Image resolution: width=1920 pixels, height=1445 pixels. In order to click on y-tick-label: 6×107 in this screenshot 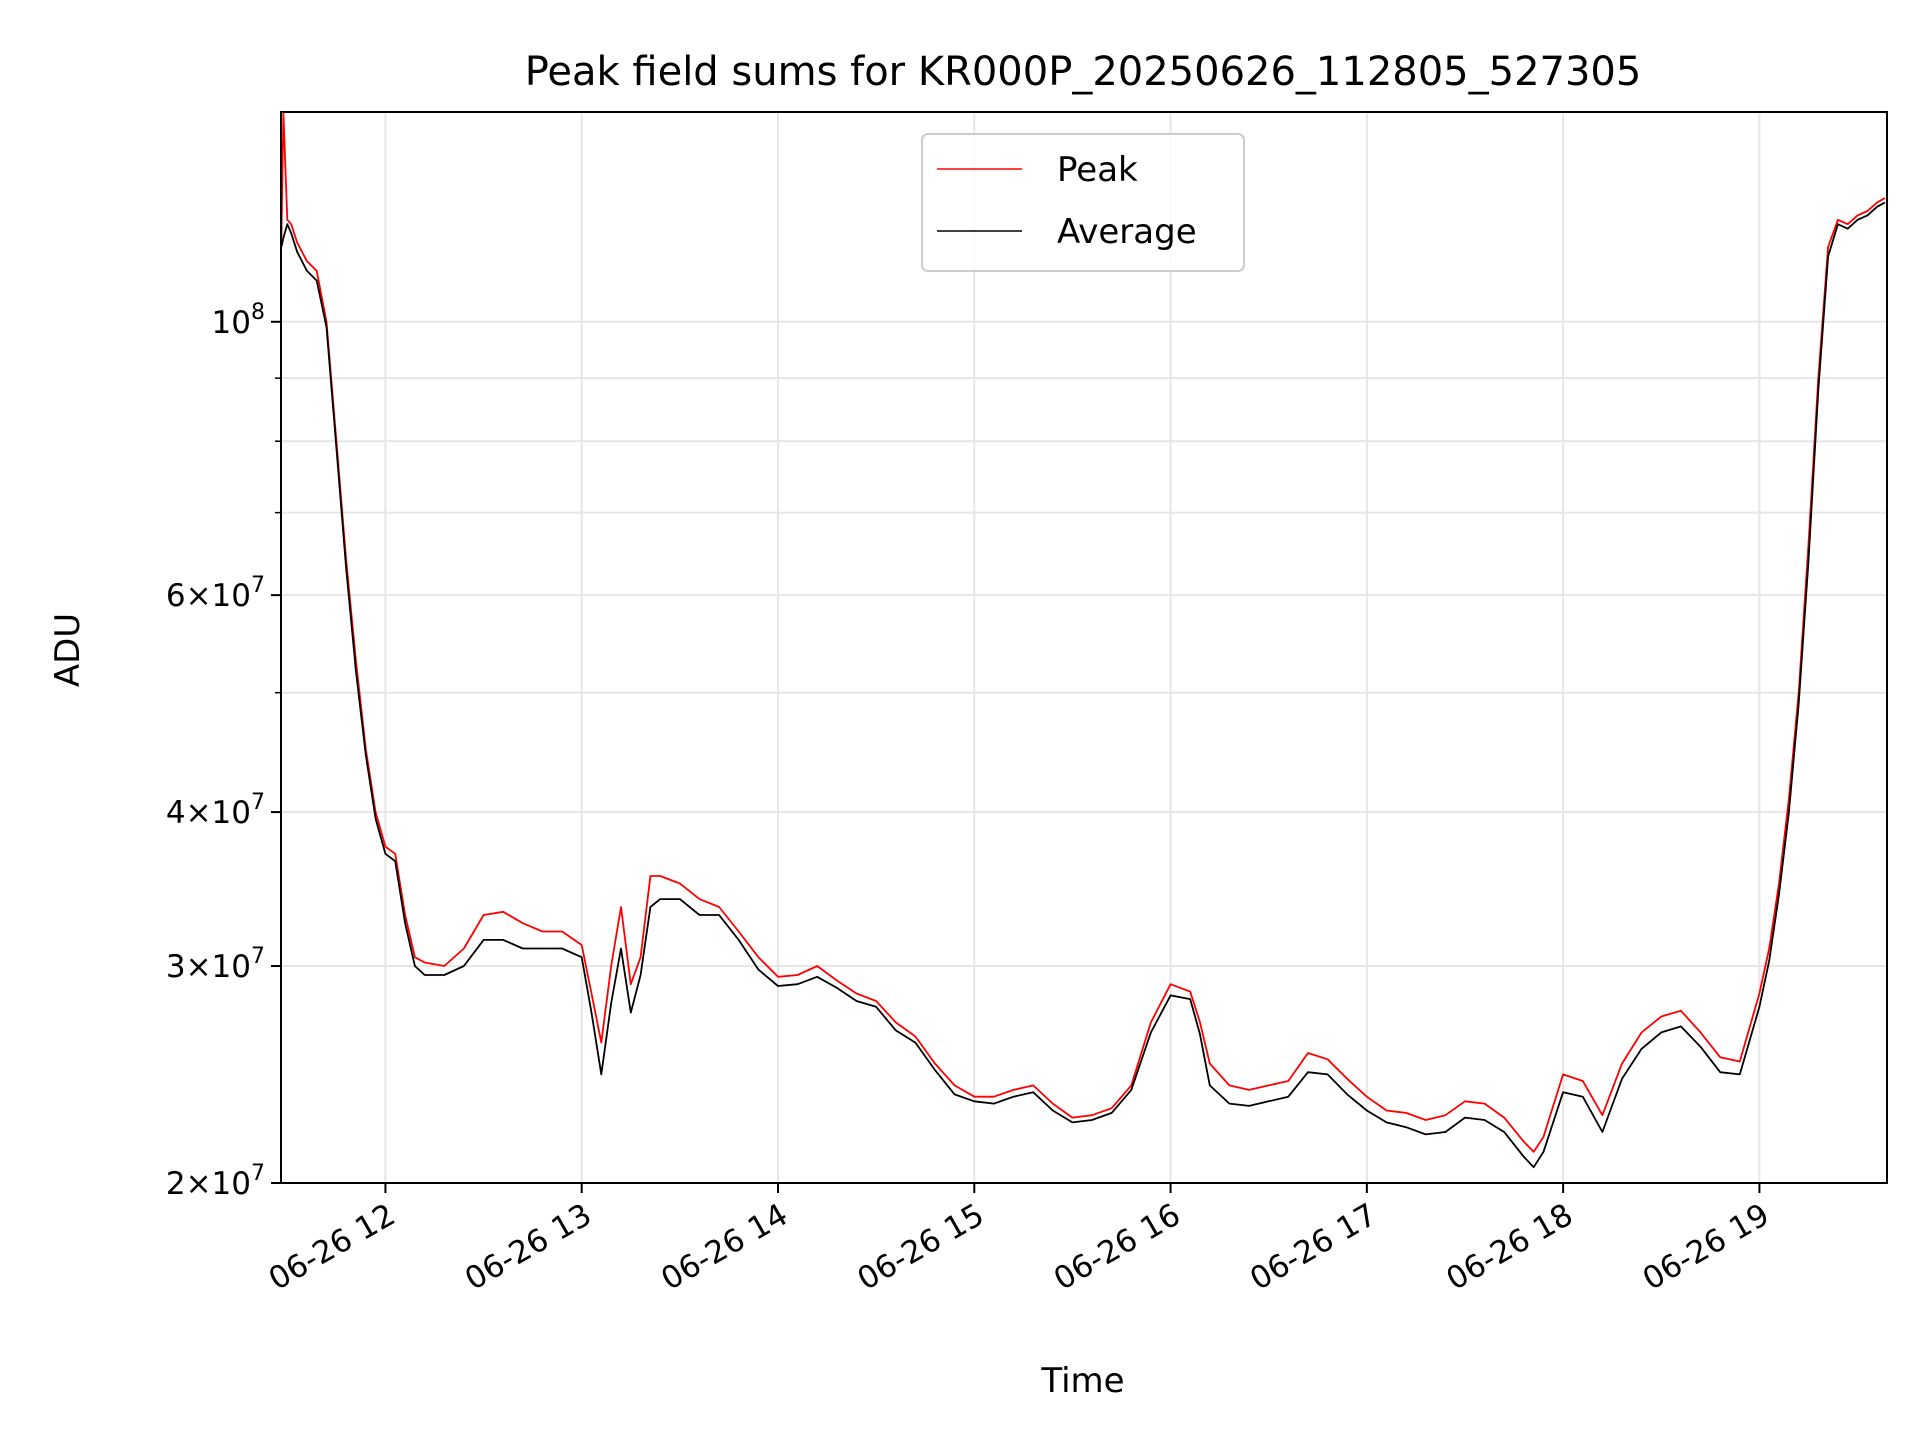, I will do `click(215, 593)`.